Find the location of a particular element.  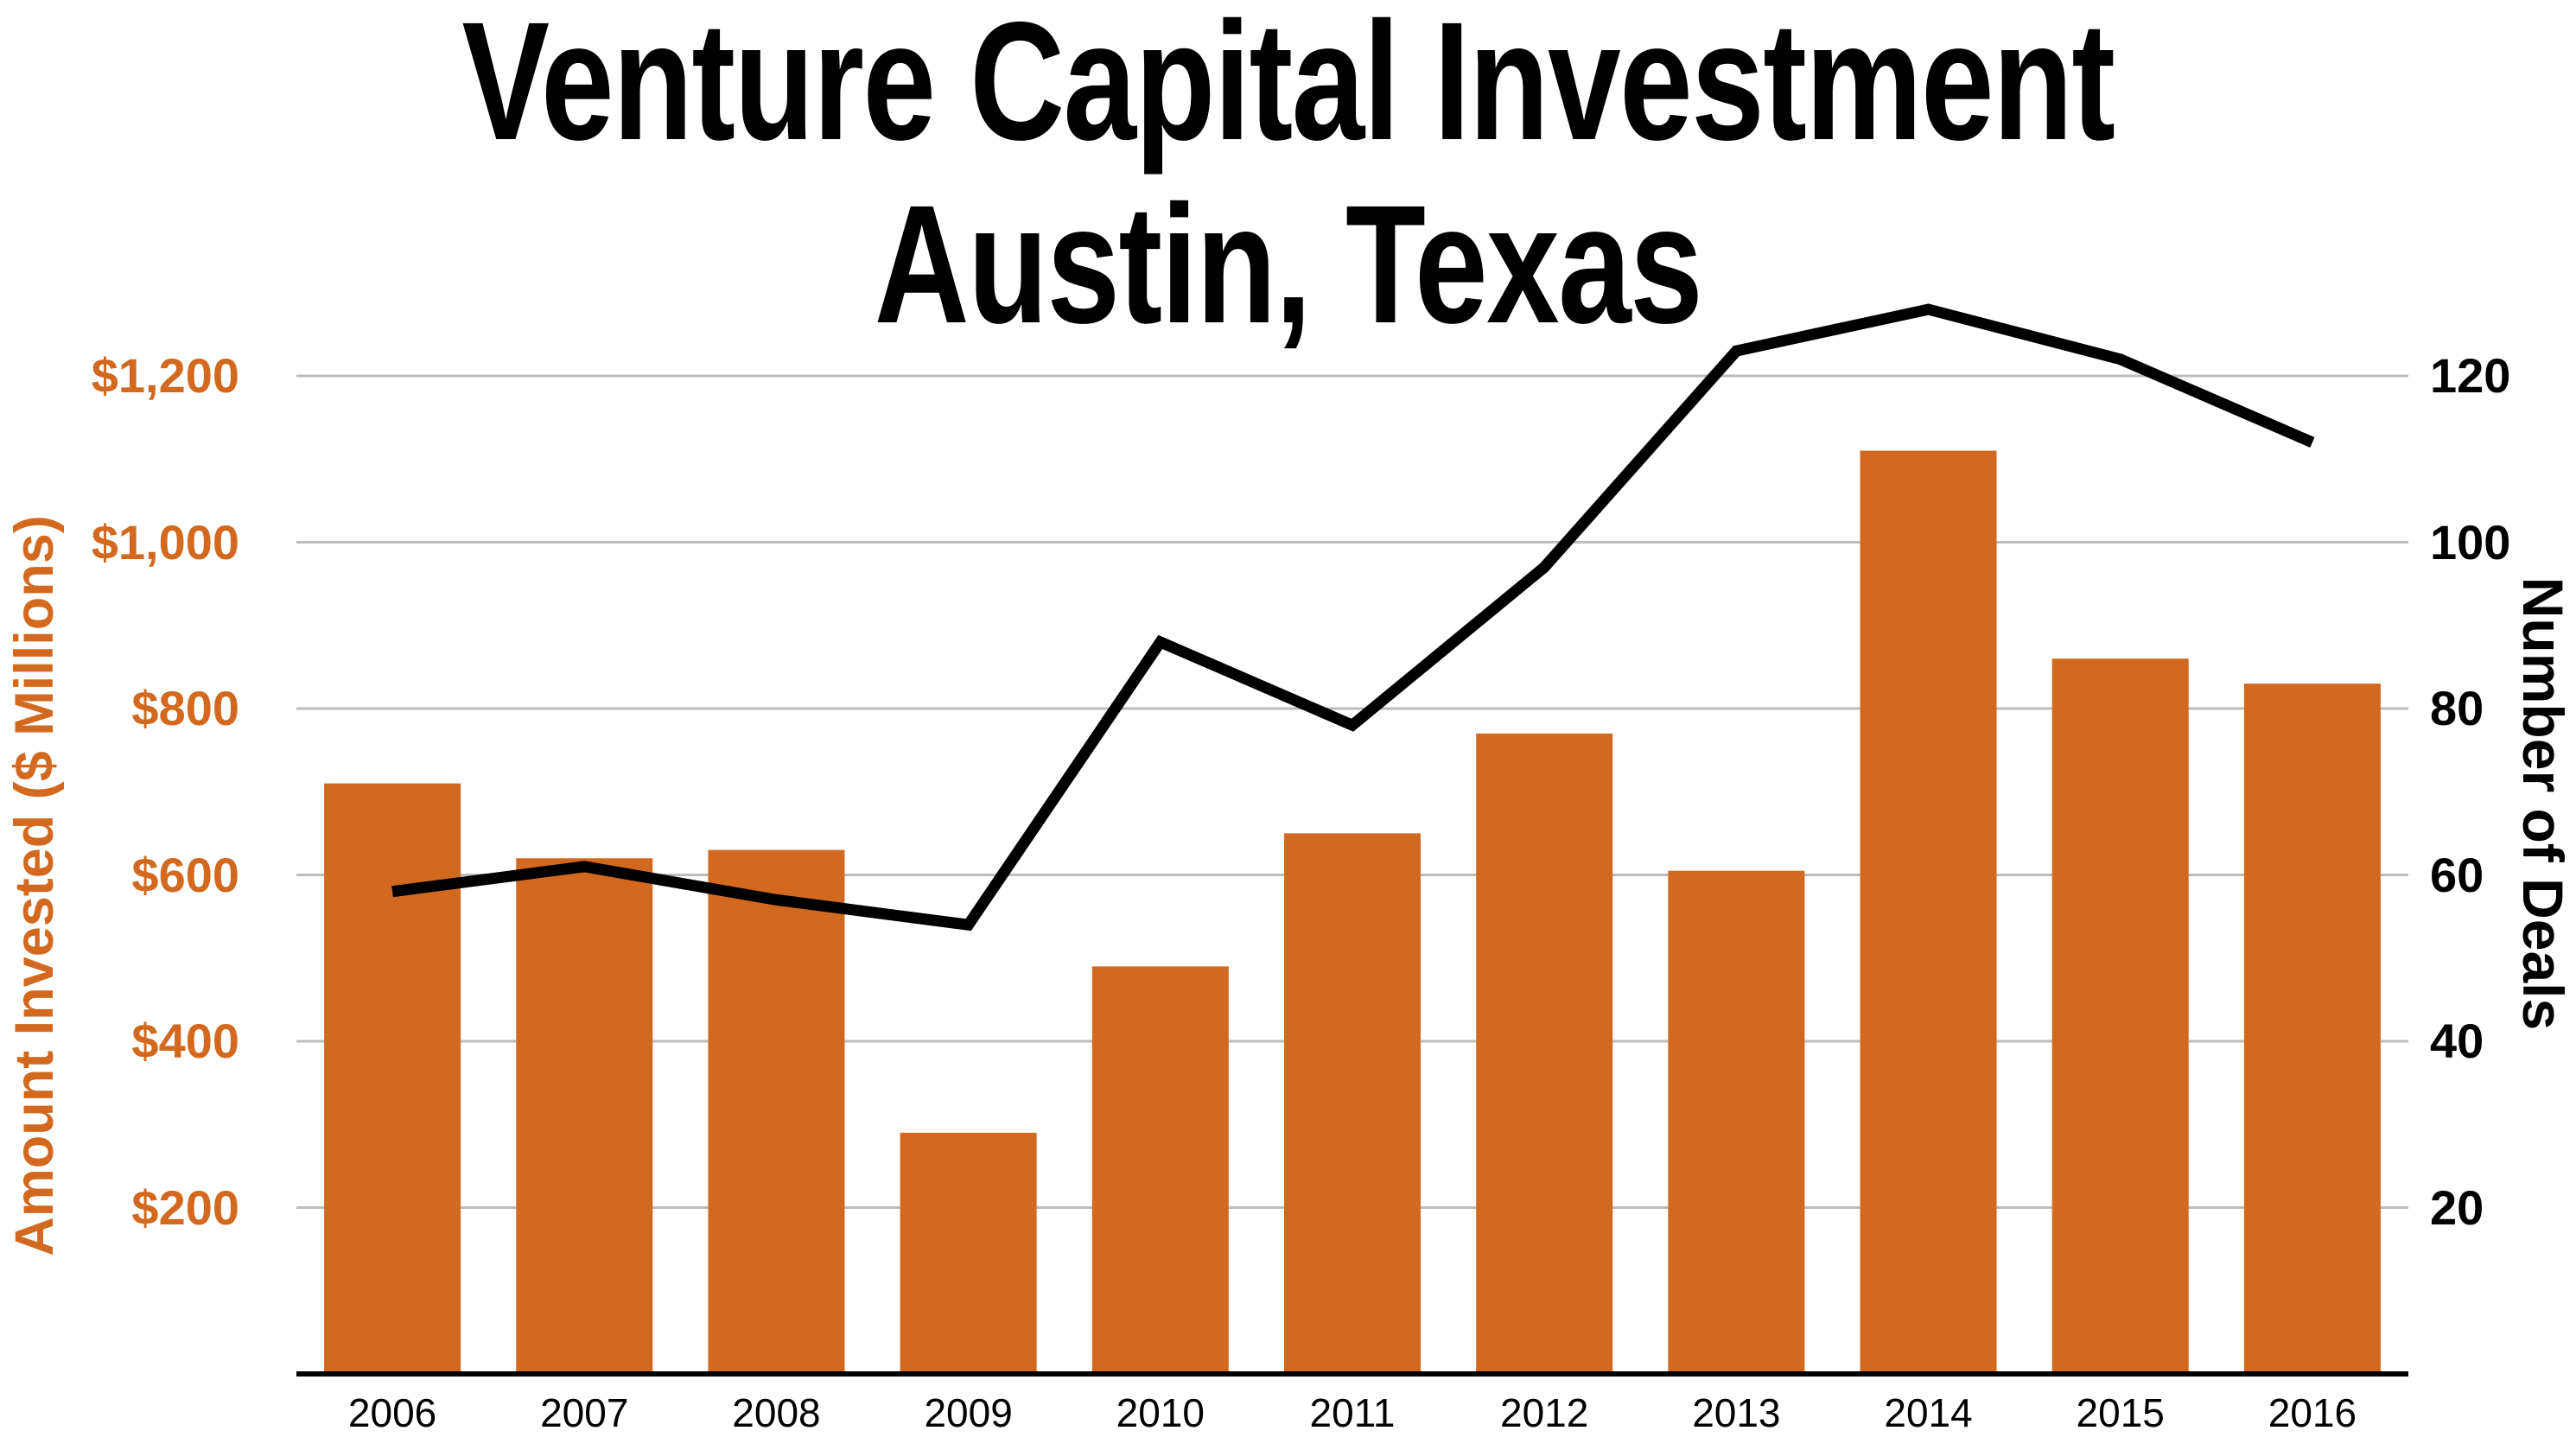

y-axis-right-tick-80: 80 is located at coordinates (2457, 708).